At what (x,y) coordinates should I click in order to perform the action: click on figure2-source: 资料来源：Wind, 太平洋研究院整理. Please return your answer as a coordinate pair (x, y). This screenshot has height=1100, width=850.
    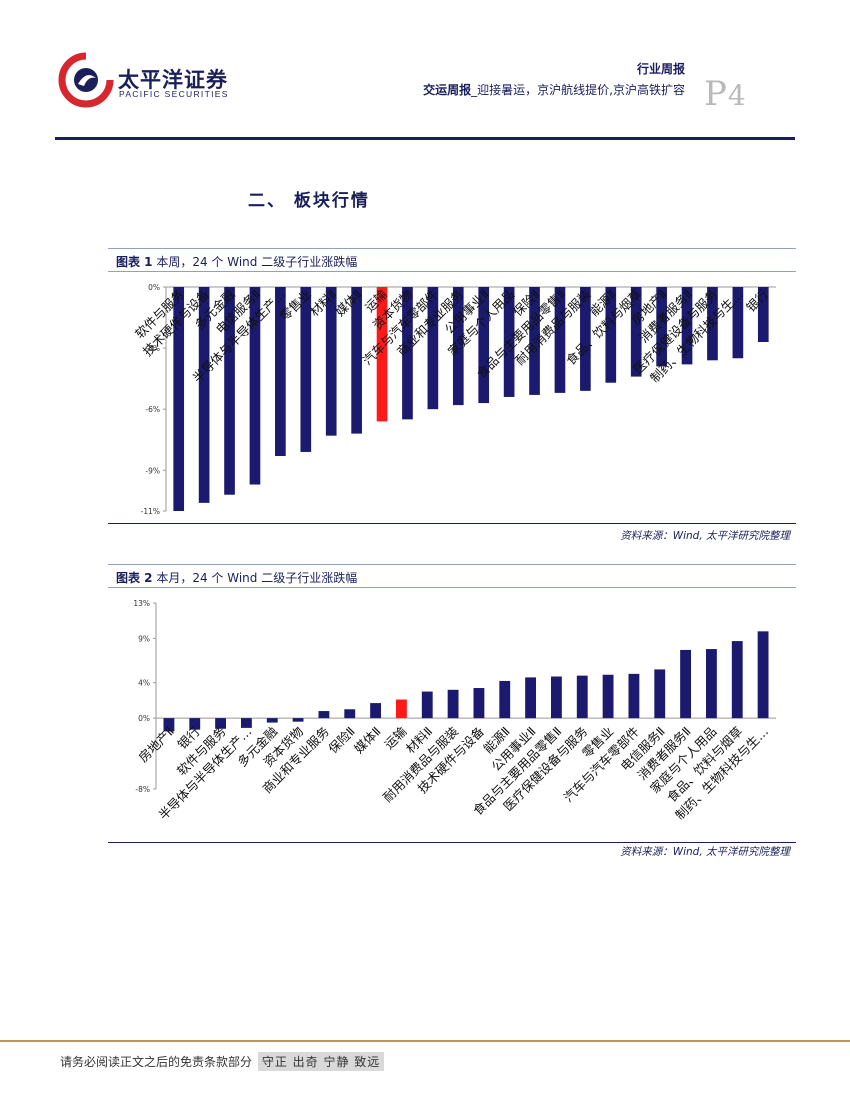
    Looking at the image, I should click on (705, 852).